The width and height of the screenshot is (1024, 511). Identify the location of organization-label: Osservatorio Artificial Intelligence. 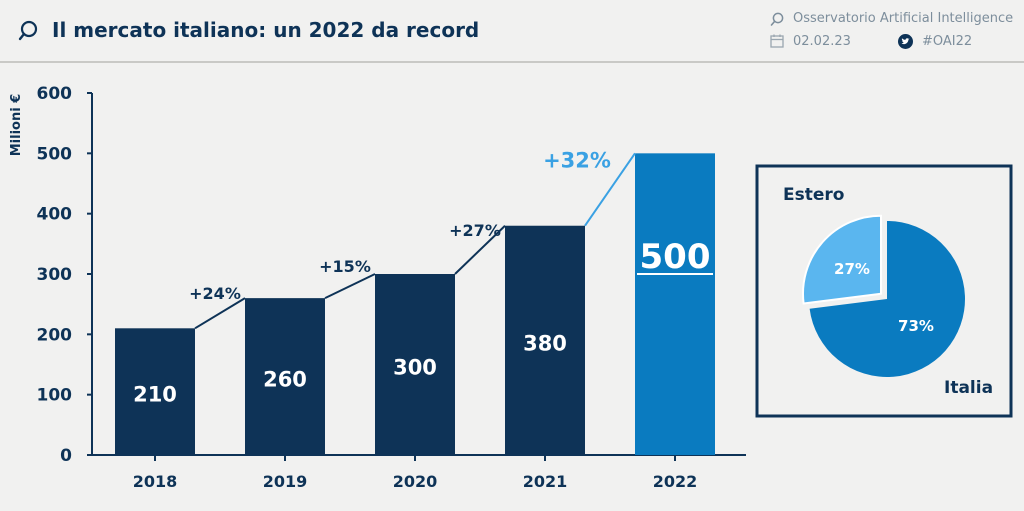
(903, 18).